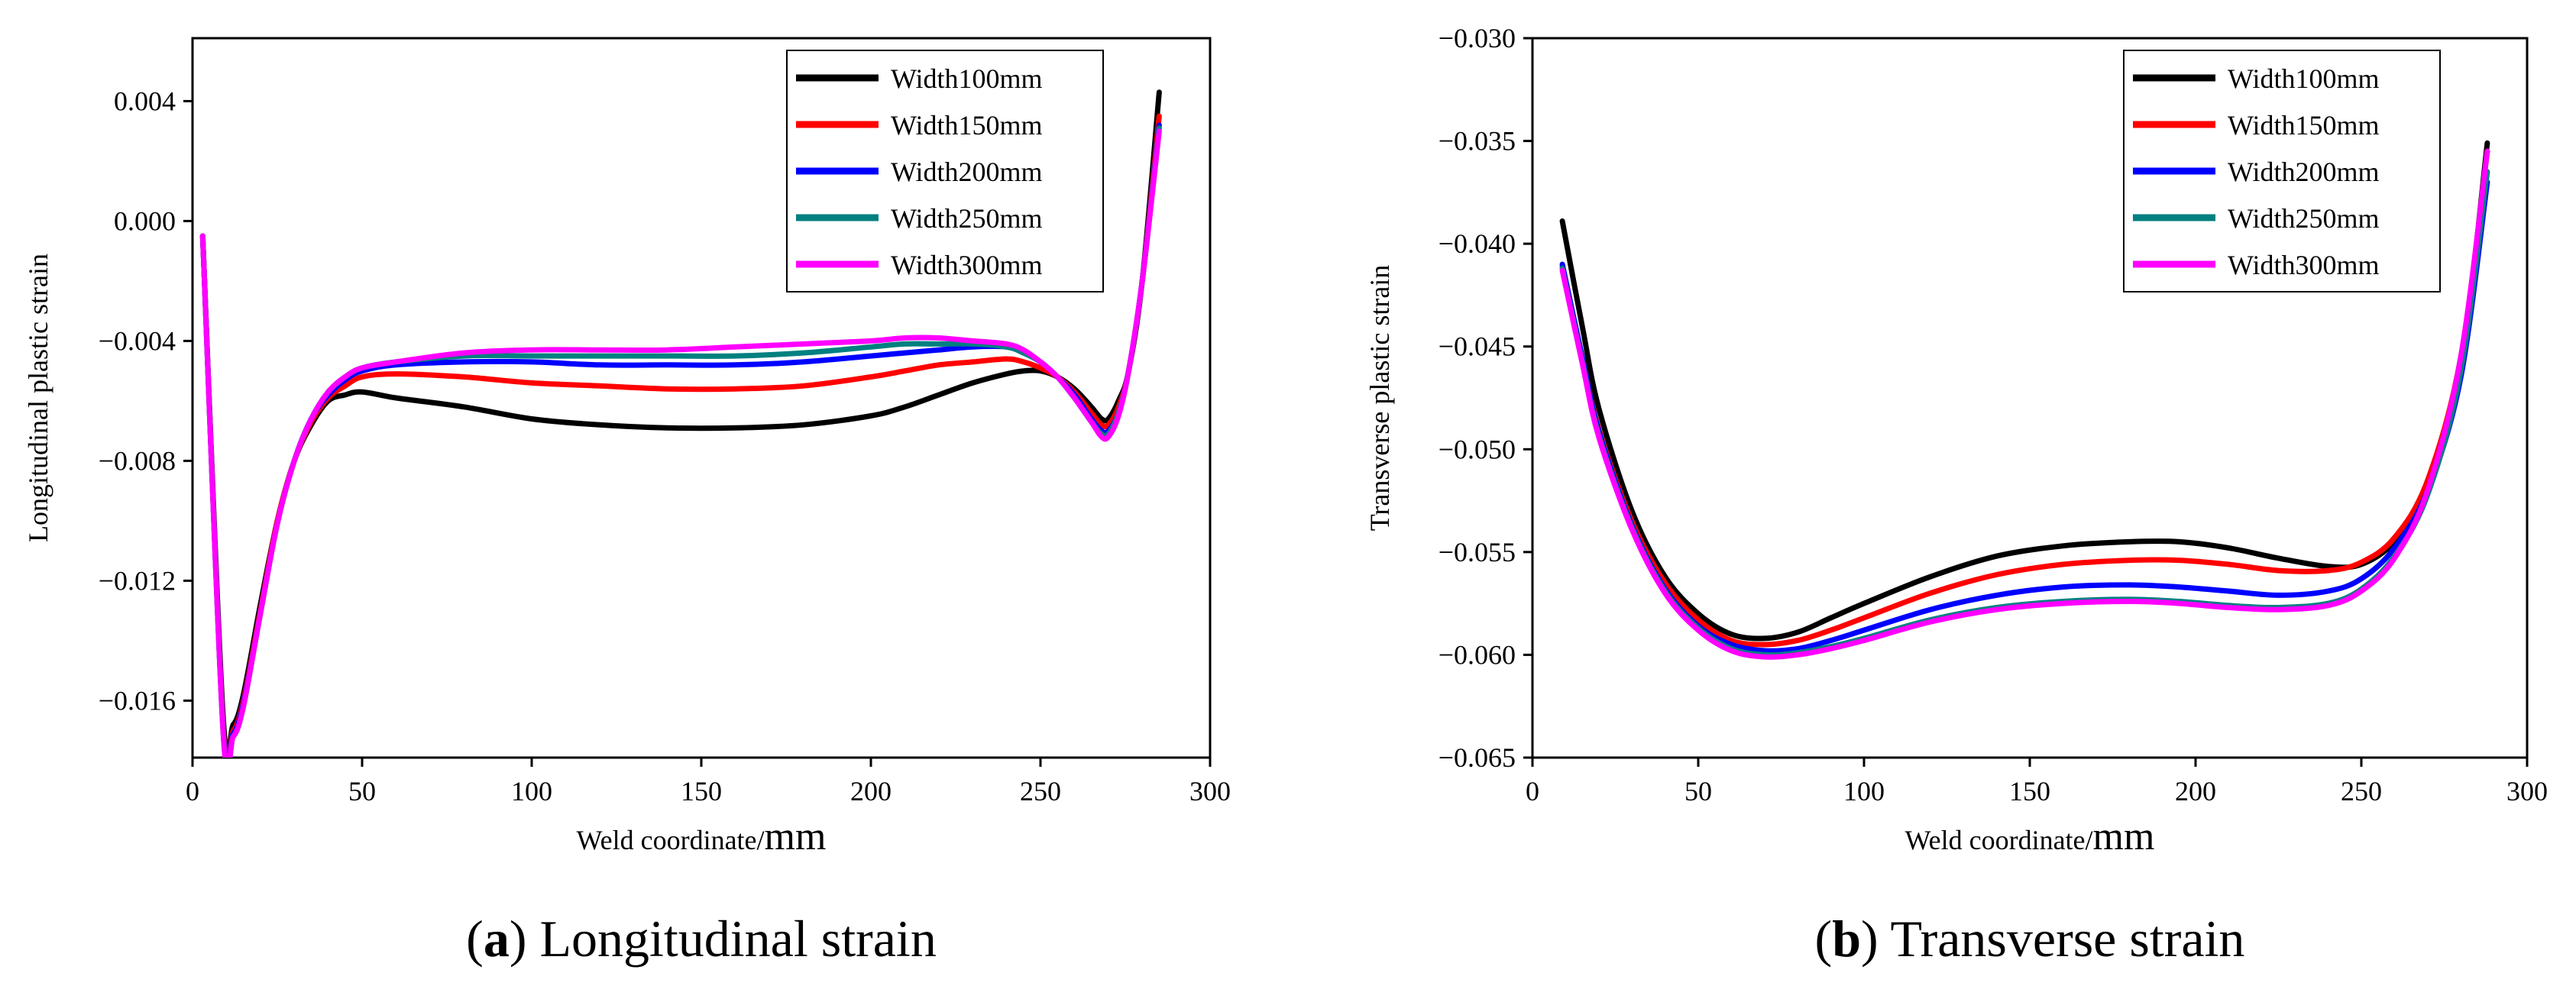 The width and height of the screenshot is (2576, 989). Describe the element at coordinates (1477, 655) in the screenshot. I see `y-tick-label: −0.060` at that location.